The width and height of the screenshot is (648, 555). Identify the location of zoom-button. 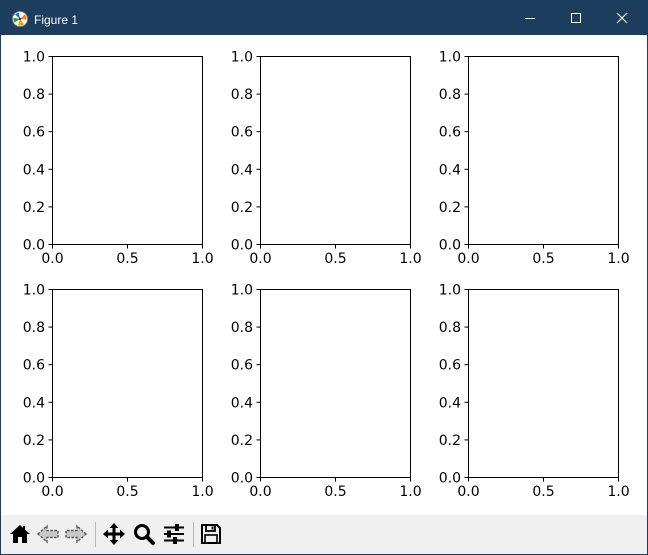
(144, 534).